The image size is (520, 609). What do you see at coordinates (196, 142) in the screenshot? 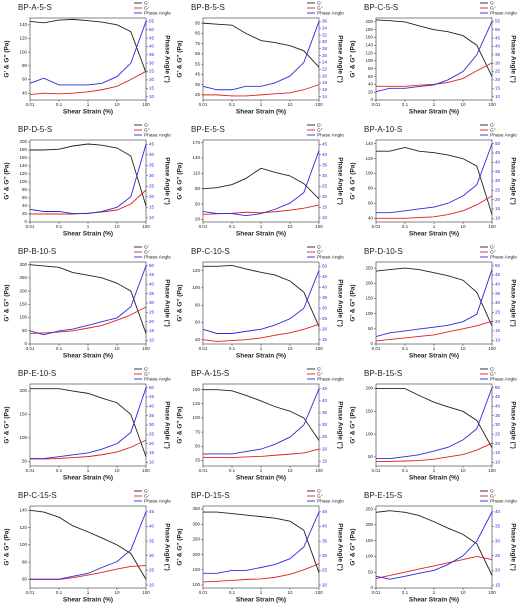
I see `y-tick-label: 170` at bounding box center [196, 142].